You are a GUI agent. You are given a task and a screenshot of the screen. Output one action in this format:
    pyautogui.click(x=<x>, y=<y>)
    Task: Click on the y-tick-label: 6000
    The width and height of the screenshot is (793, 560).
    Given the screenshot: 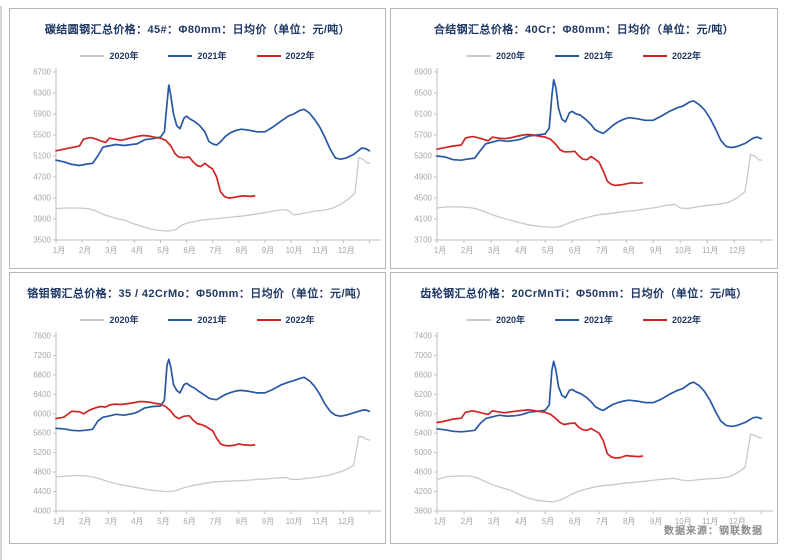 What is the action you would take?
    pyautogui.click(x=42, y=413)
    